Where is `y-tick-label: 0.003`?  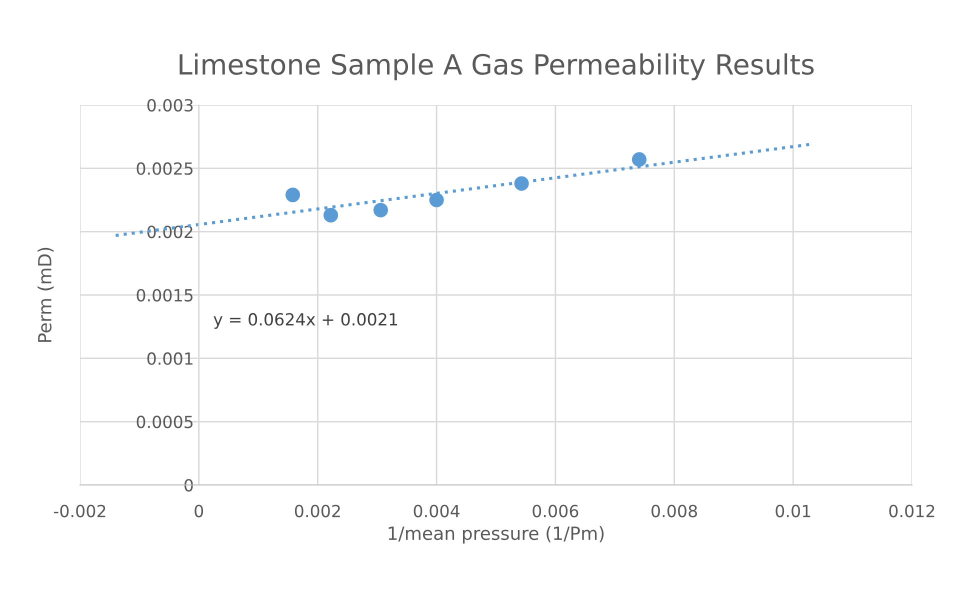
y-tick-label: 0.003 is located at coordinates (170, 105).